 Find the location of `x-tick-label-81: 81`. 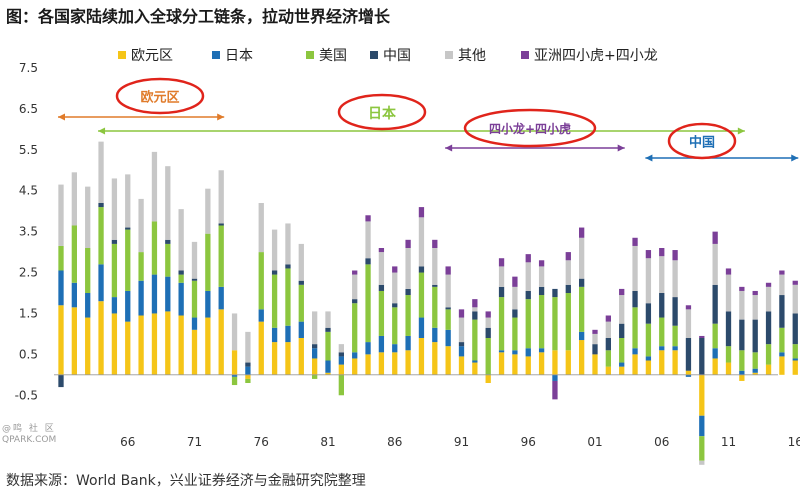

x-tick-label-81: 81 is located at coordinates (327, 442).